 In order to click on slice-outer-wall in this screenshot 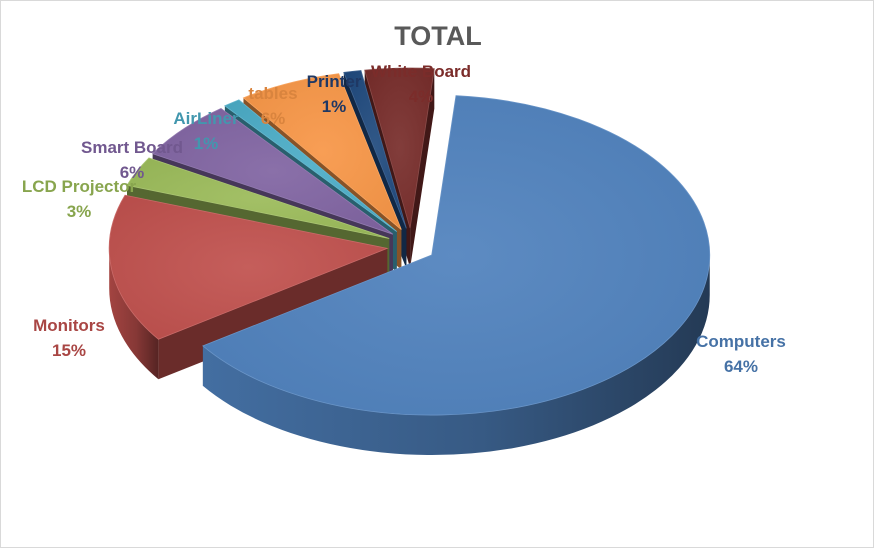, I will do `click(134, 314)`.